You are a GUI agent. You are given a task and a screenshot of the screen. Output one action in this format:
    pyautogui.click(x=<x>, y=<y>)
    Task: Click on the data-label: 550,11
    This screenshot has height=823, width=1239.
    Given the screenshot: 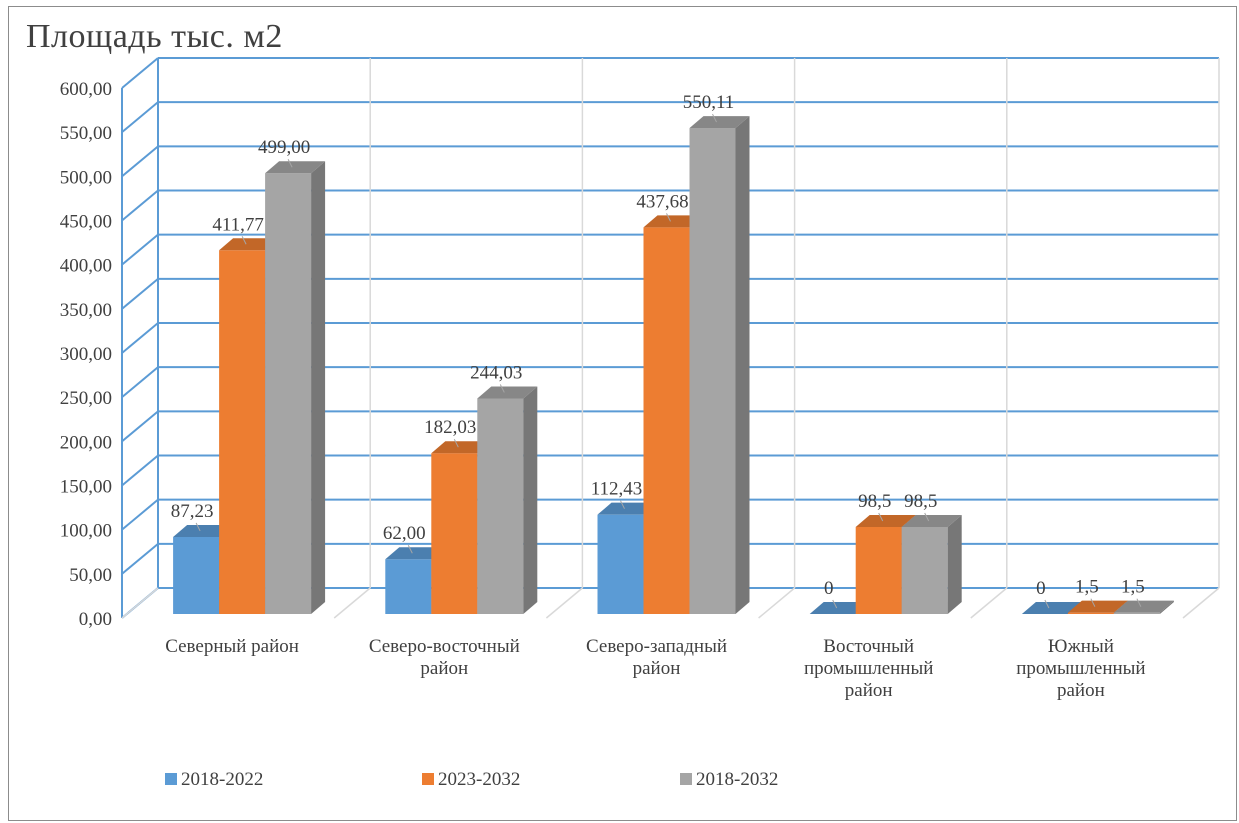 What is the action you would take?
    pyautogui.click(x=709, y=102)
    